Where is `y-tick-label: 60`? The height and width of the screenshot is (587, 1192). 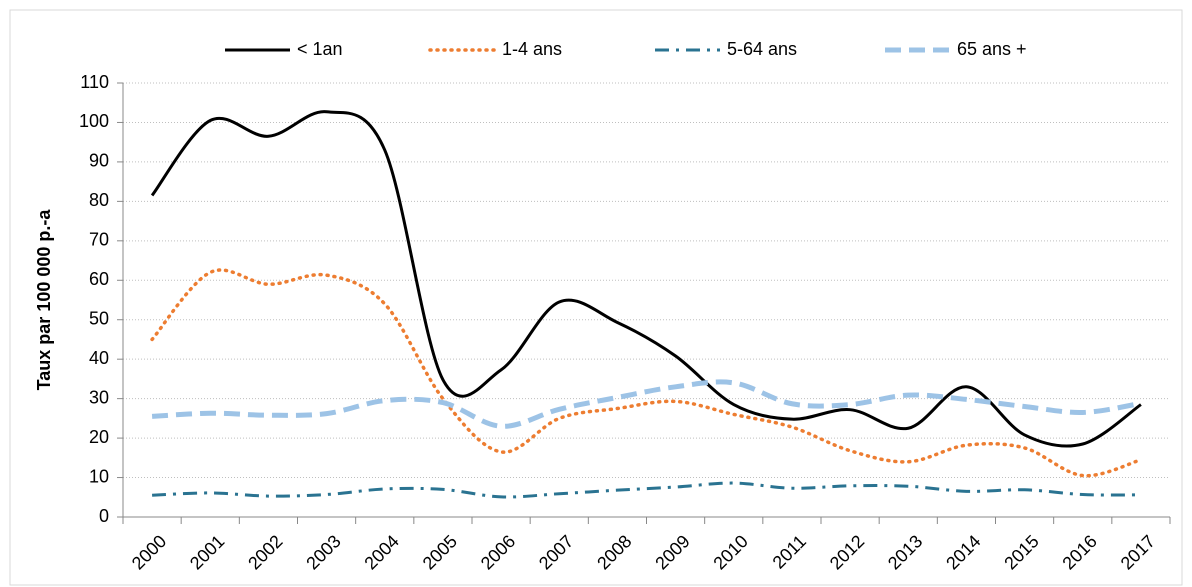
y-tick-label: 60 is located at coordinates (99, 279).